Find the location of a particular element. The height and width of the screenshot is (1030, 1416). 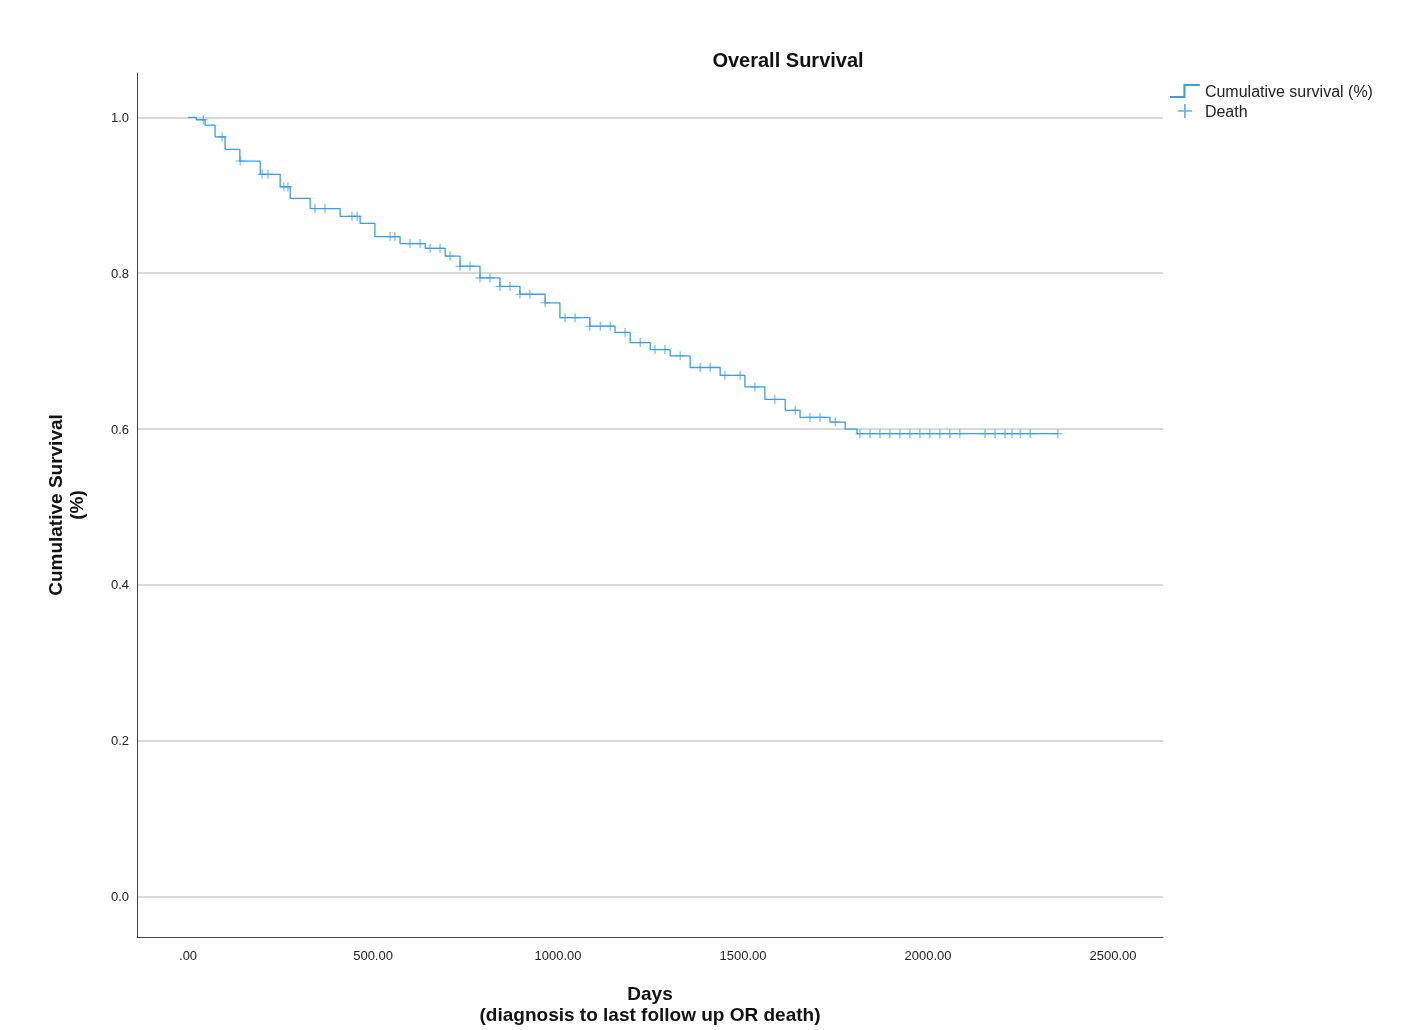

legend-label: Cumulative survival (%) is located at coordinates (1288, 91).